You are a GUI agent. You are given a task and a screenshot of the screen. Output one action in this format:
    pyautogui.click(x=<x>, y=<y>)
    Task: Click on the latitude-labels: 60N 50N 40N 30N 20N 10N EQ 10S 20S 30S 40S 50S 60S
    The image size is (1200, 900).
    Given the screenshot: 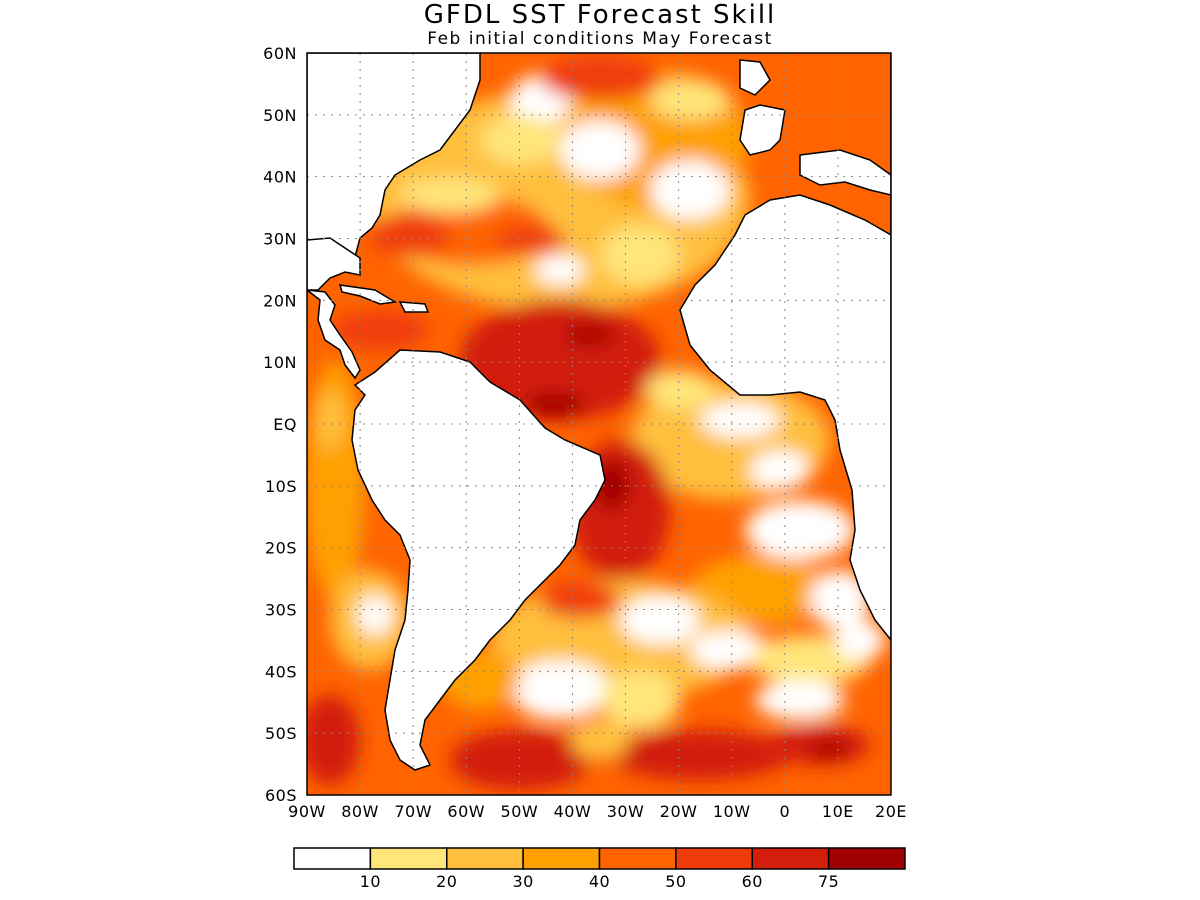 What is the action you would take?
    pyautogui.click(x=280, y=424)
    